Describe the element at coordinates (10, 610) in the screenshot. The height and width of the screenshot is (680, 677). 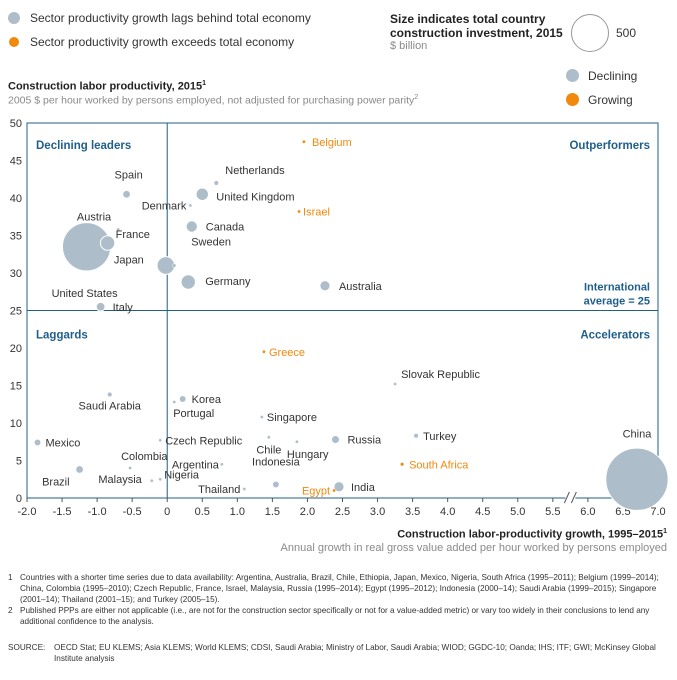
I see `footnote-2-number: 2` at that location.